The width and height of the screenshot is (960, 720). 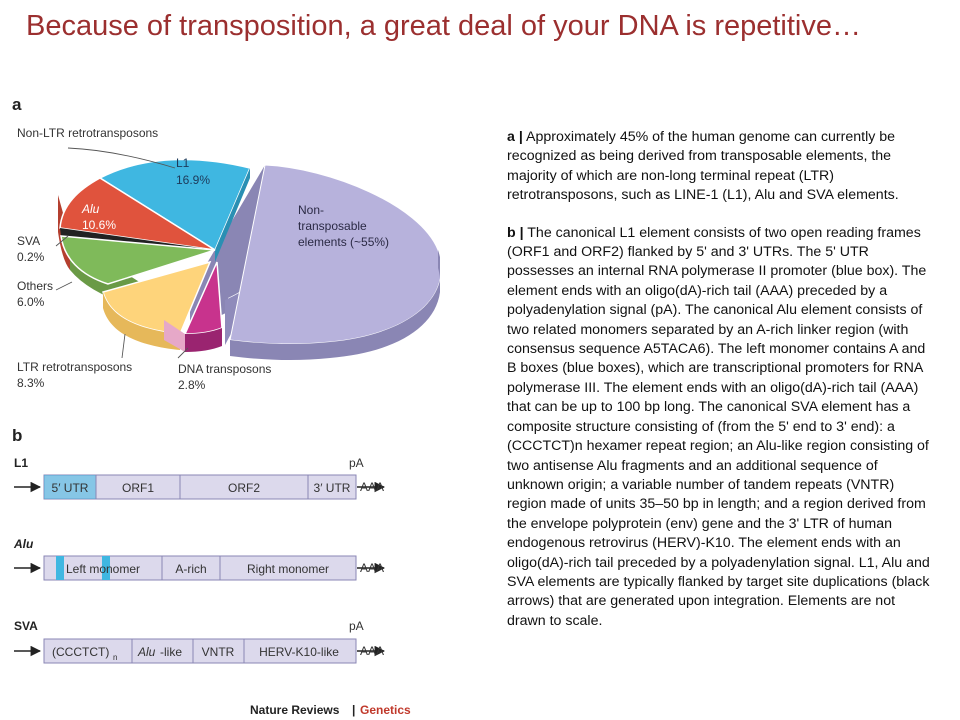 I want to click on label-others: Others, so click(x=35, y=286).